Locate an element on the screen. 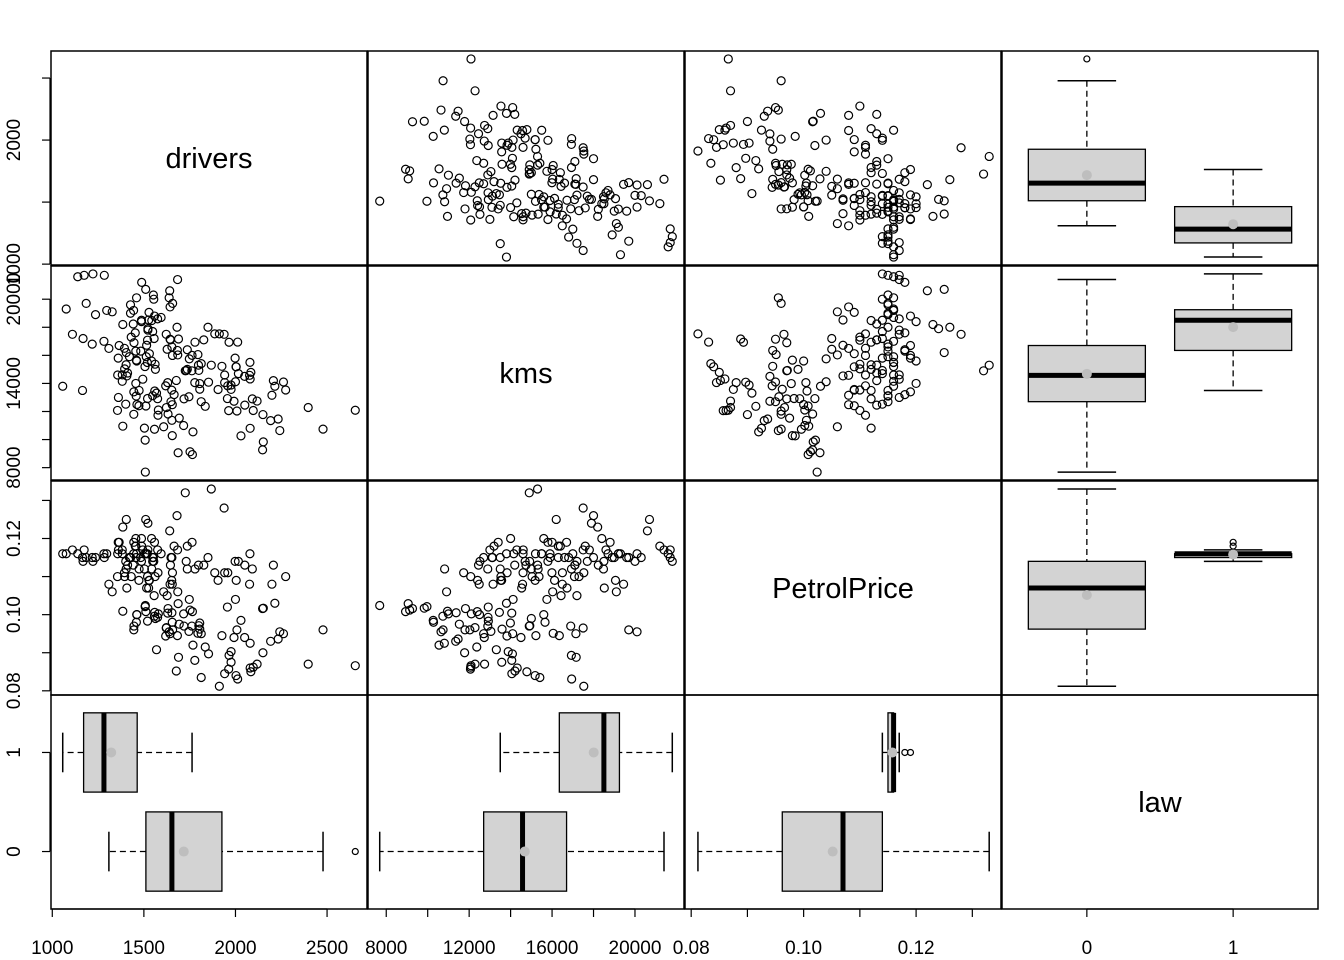 The image size is (1344, 960). x-tick-label: 1500 is located at coordinates (144, 948).